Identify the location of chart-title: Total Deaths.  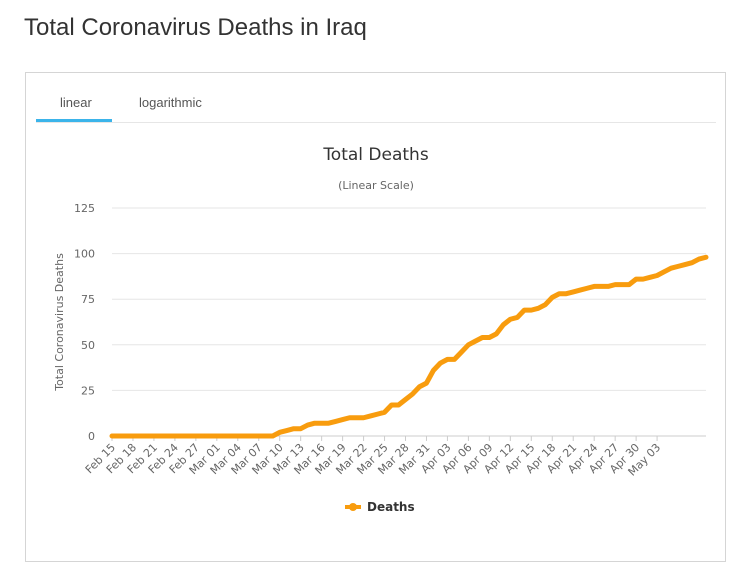
(375, 155).